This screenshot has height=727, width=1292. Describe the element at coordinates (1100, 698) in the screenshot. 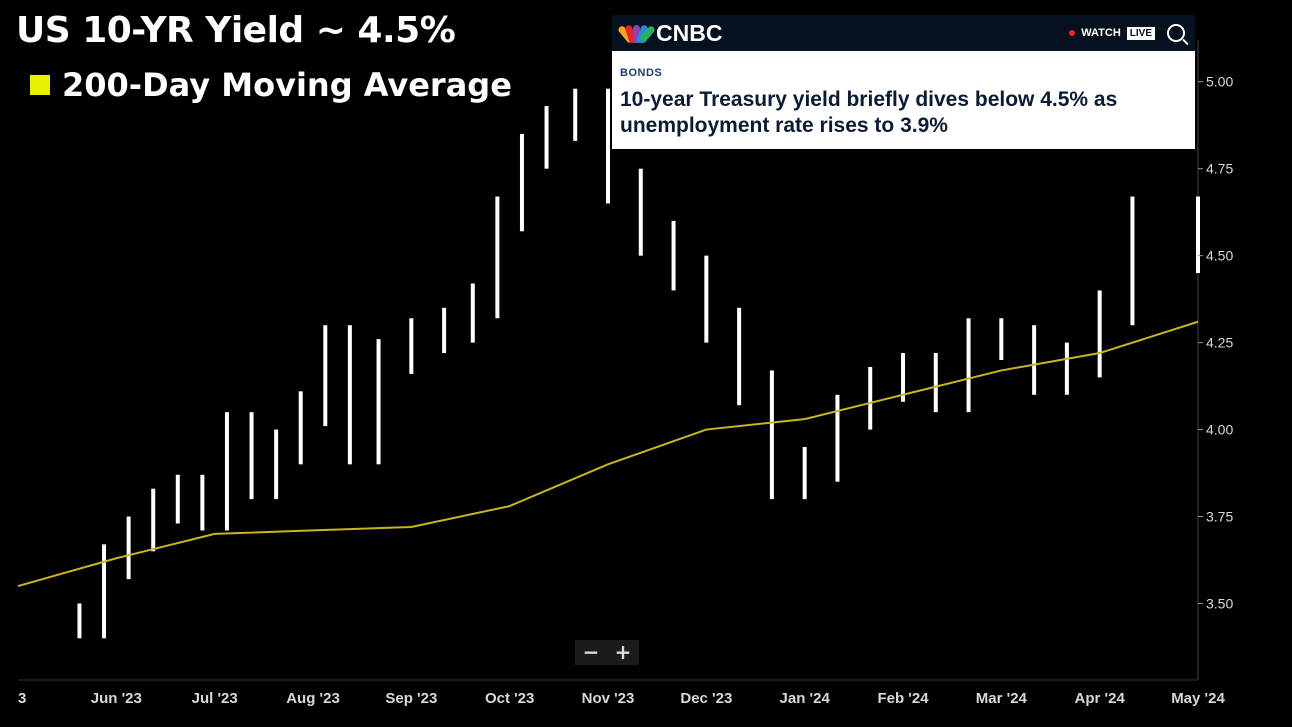

I see `x-tick-label: Apr '24` at that location.